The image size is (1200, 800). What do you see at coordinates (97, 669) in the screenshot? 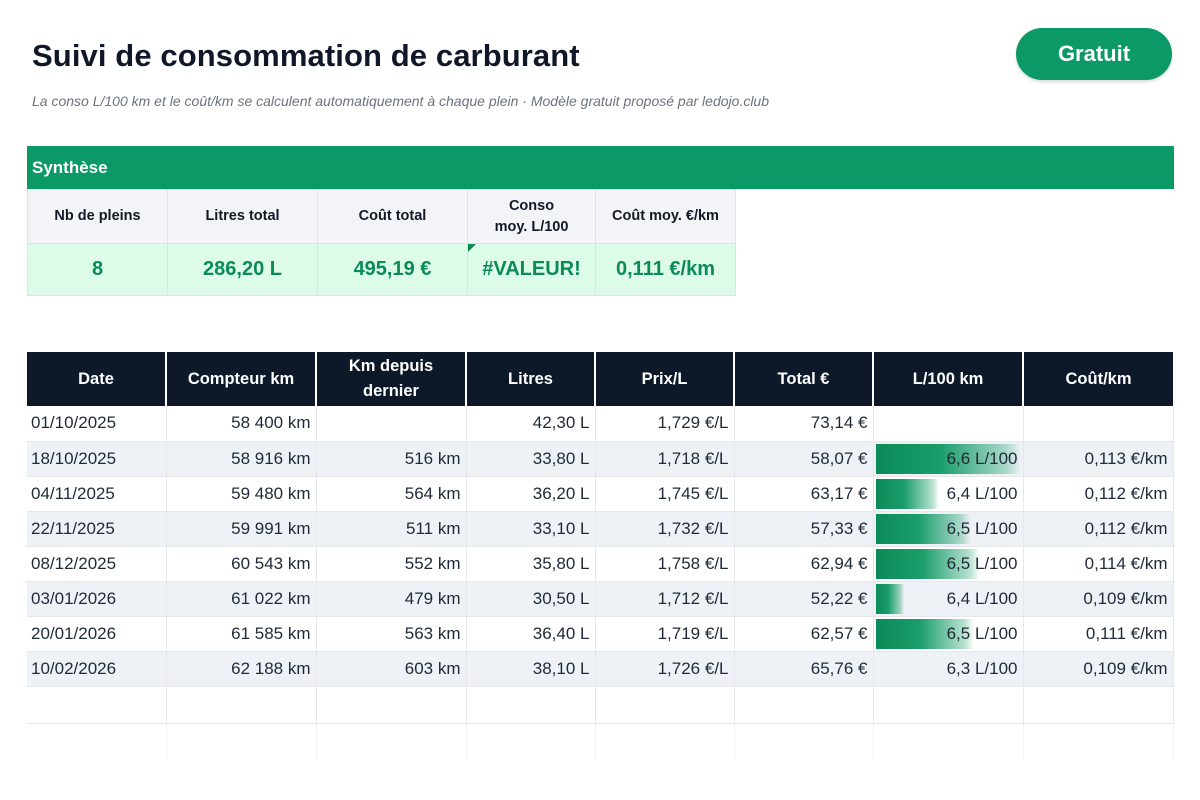
I see `cell-date: 10/02/2026` at bounding box center [97, 669].